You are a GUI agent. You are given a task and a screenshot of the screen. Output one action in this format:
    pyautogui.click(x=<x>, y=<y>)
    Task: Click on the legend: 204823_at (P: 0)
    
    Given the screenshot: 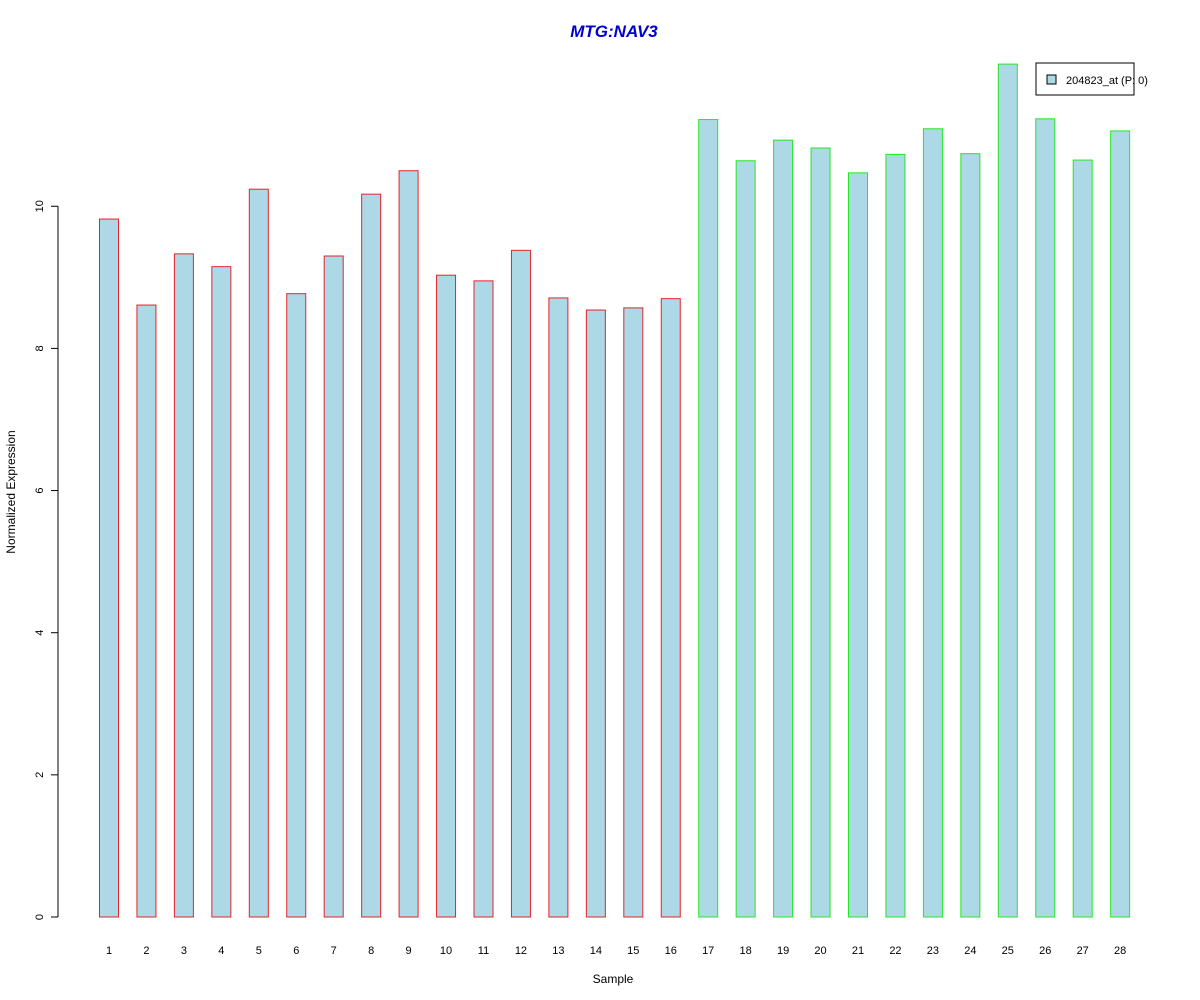 What is the action you would take?
    pyautogui.click(x=1091, y=79)
    